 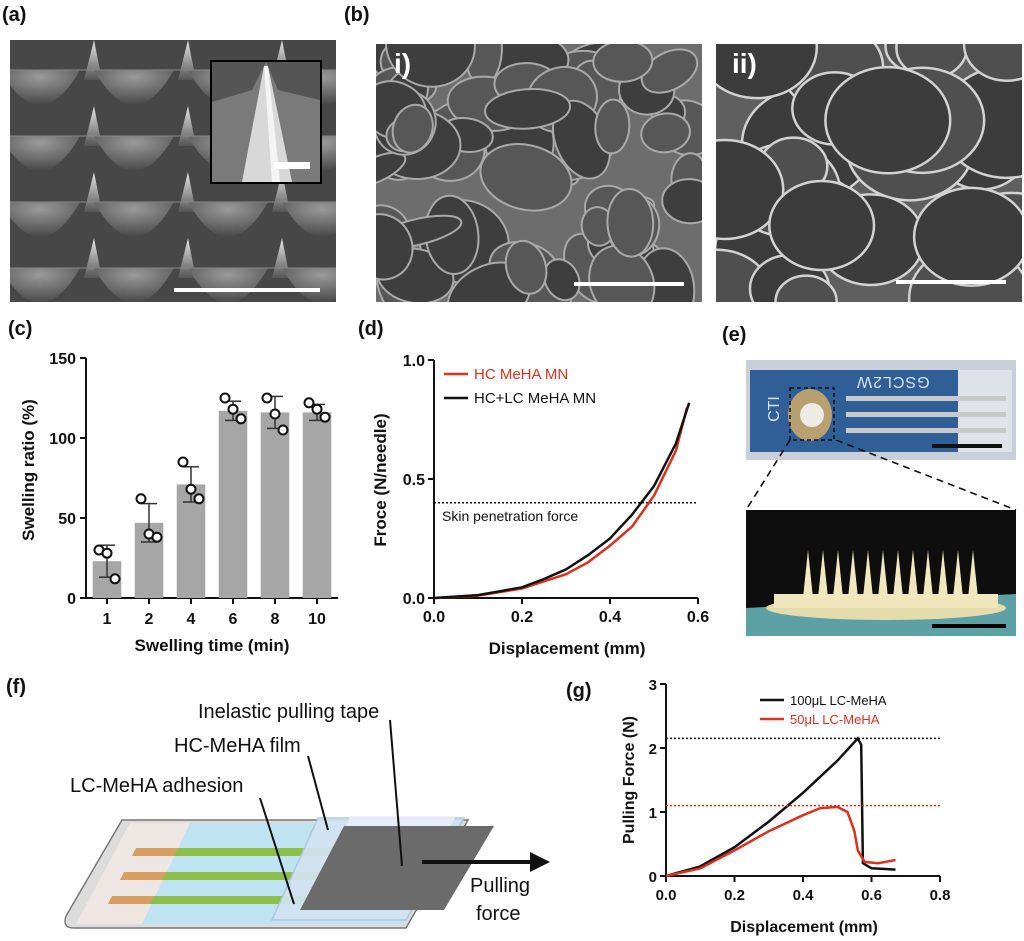 What do you see at coordinates (579, 691) in the screenshot?
I see `panel-label-g: (g)` at bounding box center [579, 691].